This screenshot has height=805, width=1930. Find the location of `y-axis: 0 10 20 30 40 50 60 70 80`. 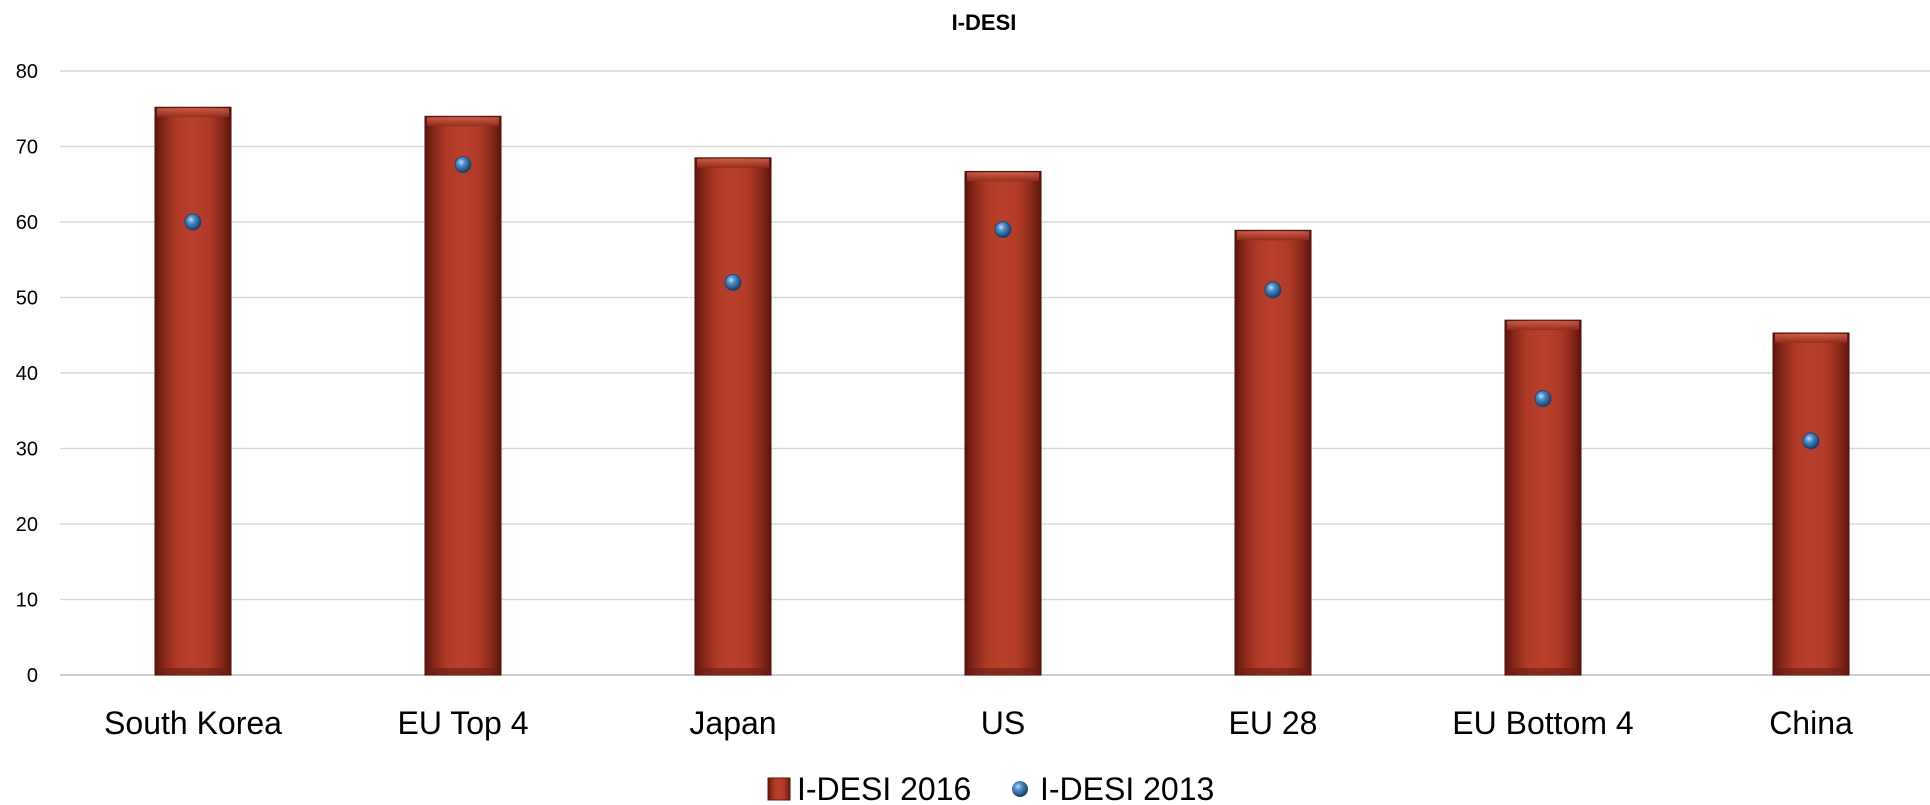

y-axis: 0 10 20 30 40 50 60 70 80 is located at coordinates (27, 374).